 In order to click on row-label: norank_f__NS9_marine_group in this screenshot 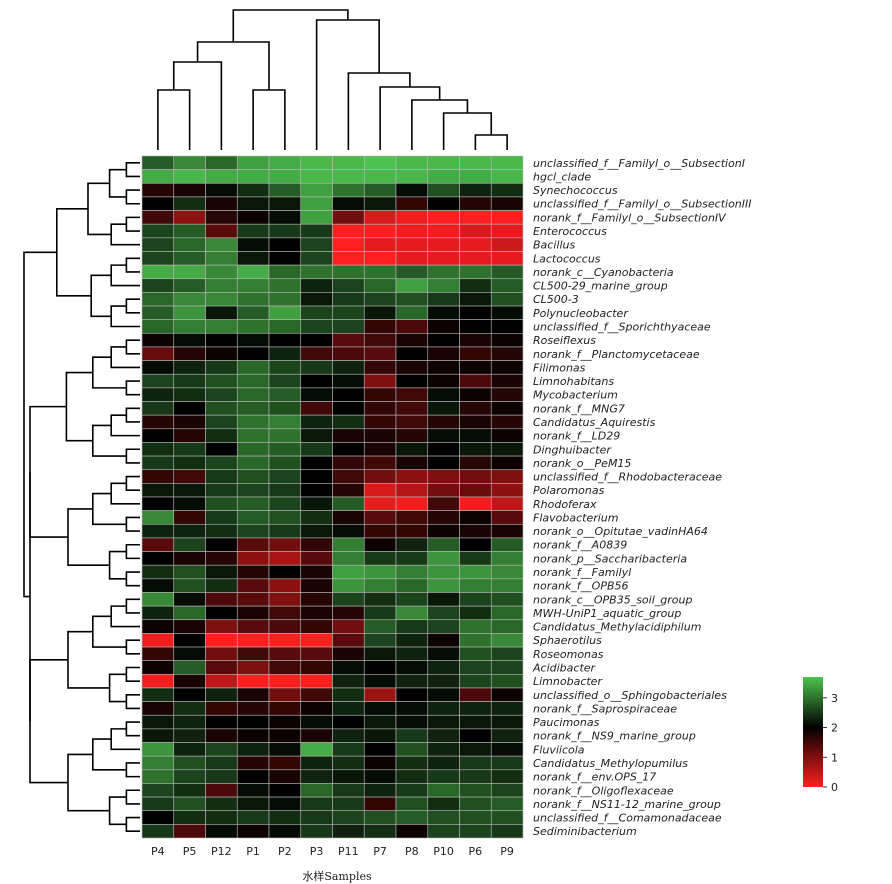, I will do `click(614, 736)`.